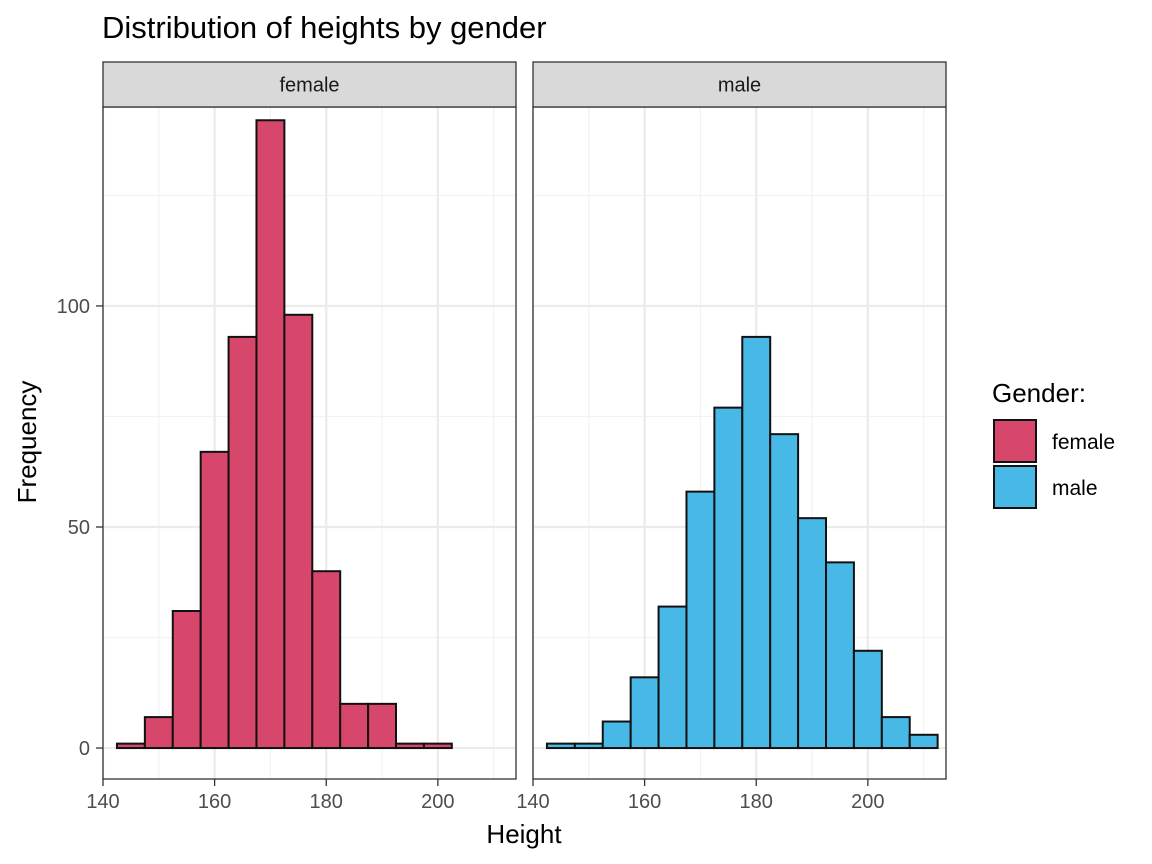  I want to click on legend-label-male: male, so click(1075, 488).